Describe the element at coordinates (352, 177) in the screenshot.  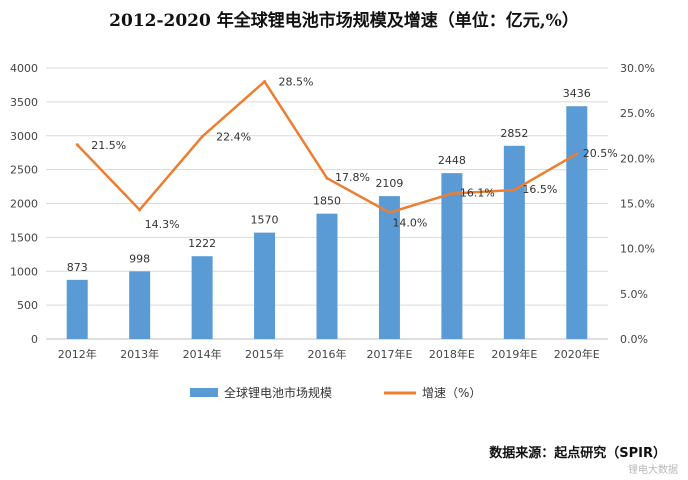
I see `growth-value-label: 17.8%` at that location.